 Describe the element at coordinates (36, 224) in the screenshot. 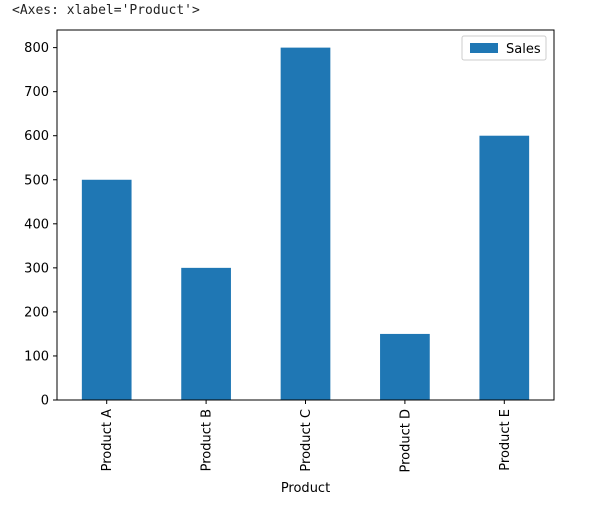

I see `y-tick-label: 400` at that location.